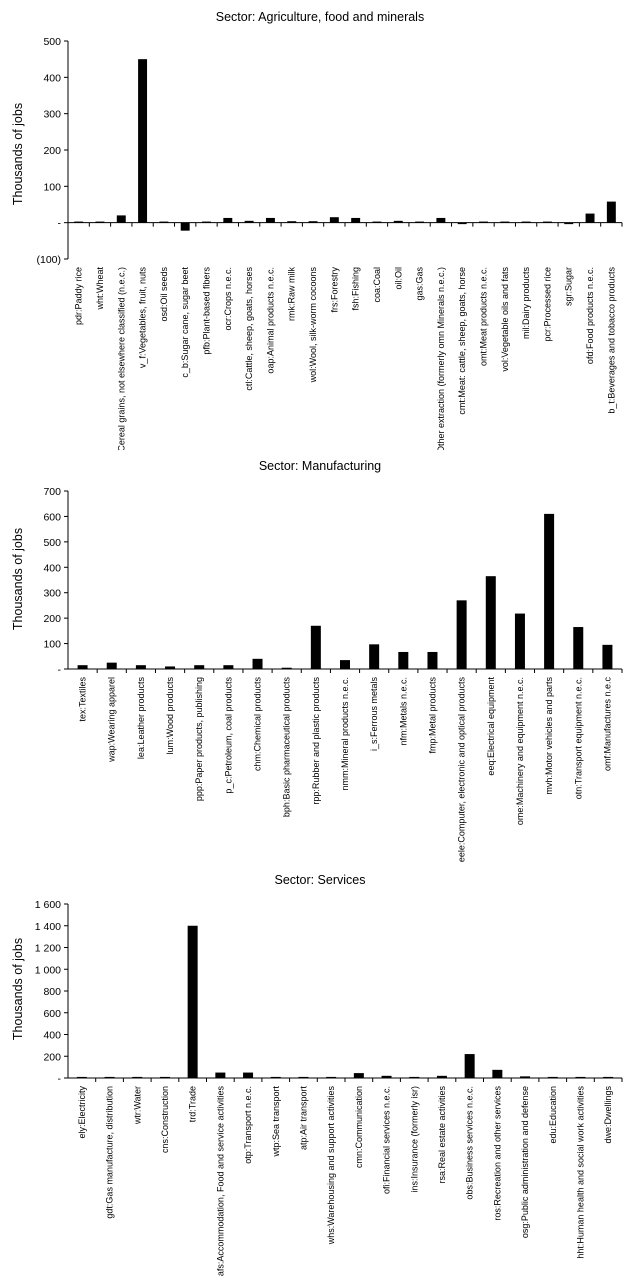 The width and height of the screenshot is (642, 1288). Describe the element at coordinates (505, 319) in the screenshot. I see `category-label: vol:Vegetable oils and fats` at that location.